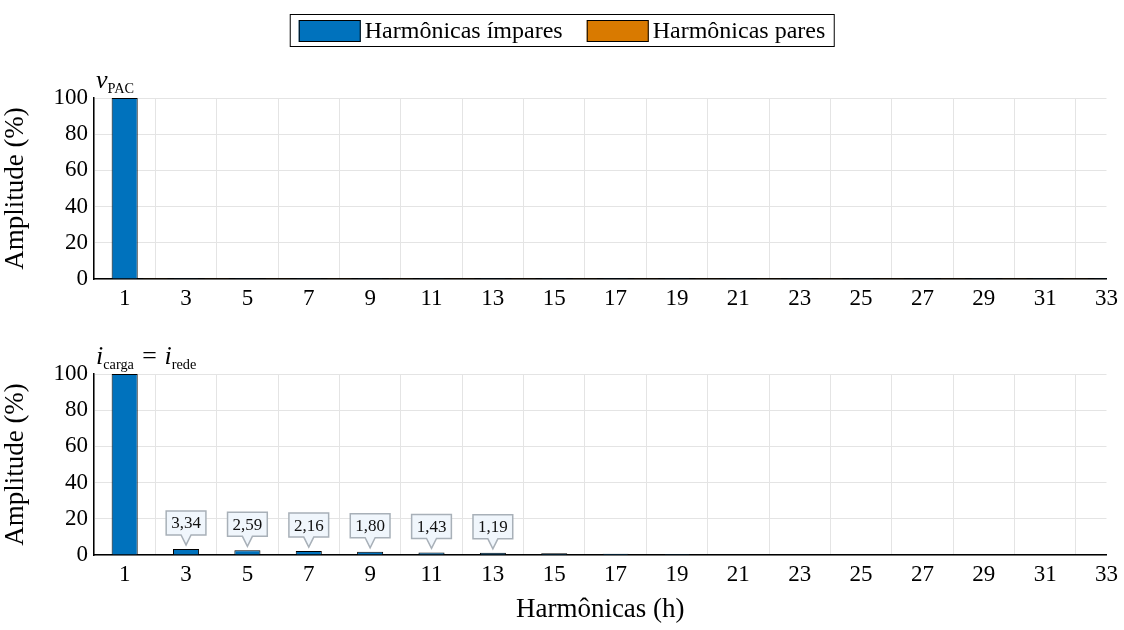 The width and height of the screenshot is (1124, 630). What do you see at coordinates (431, 526) in the screenshot?
I see `data-label: 1,43` at bounding box center [431, 526].